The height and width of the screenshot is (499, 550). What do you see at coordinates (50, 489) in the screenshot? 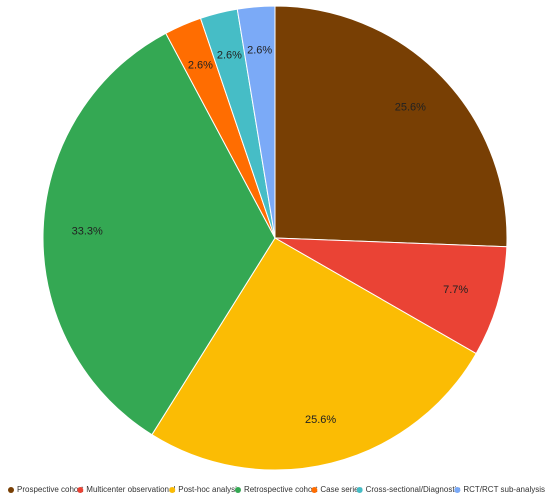
I see `legend-label: Prospective cohort` at bounding box center [50, 489].